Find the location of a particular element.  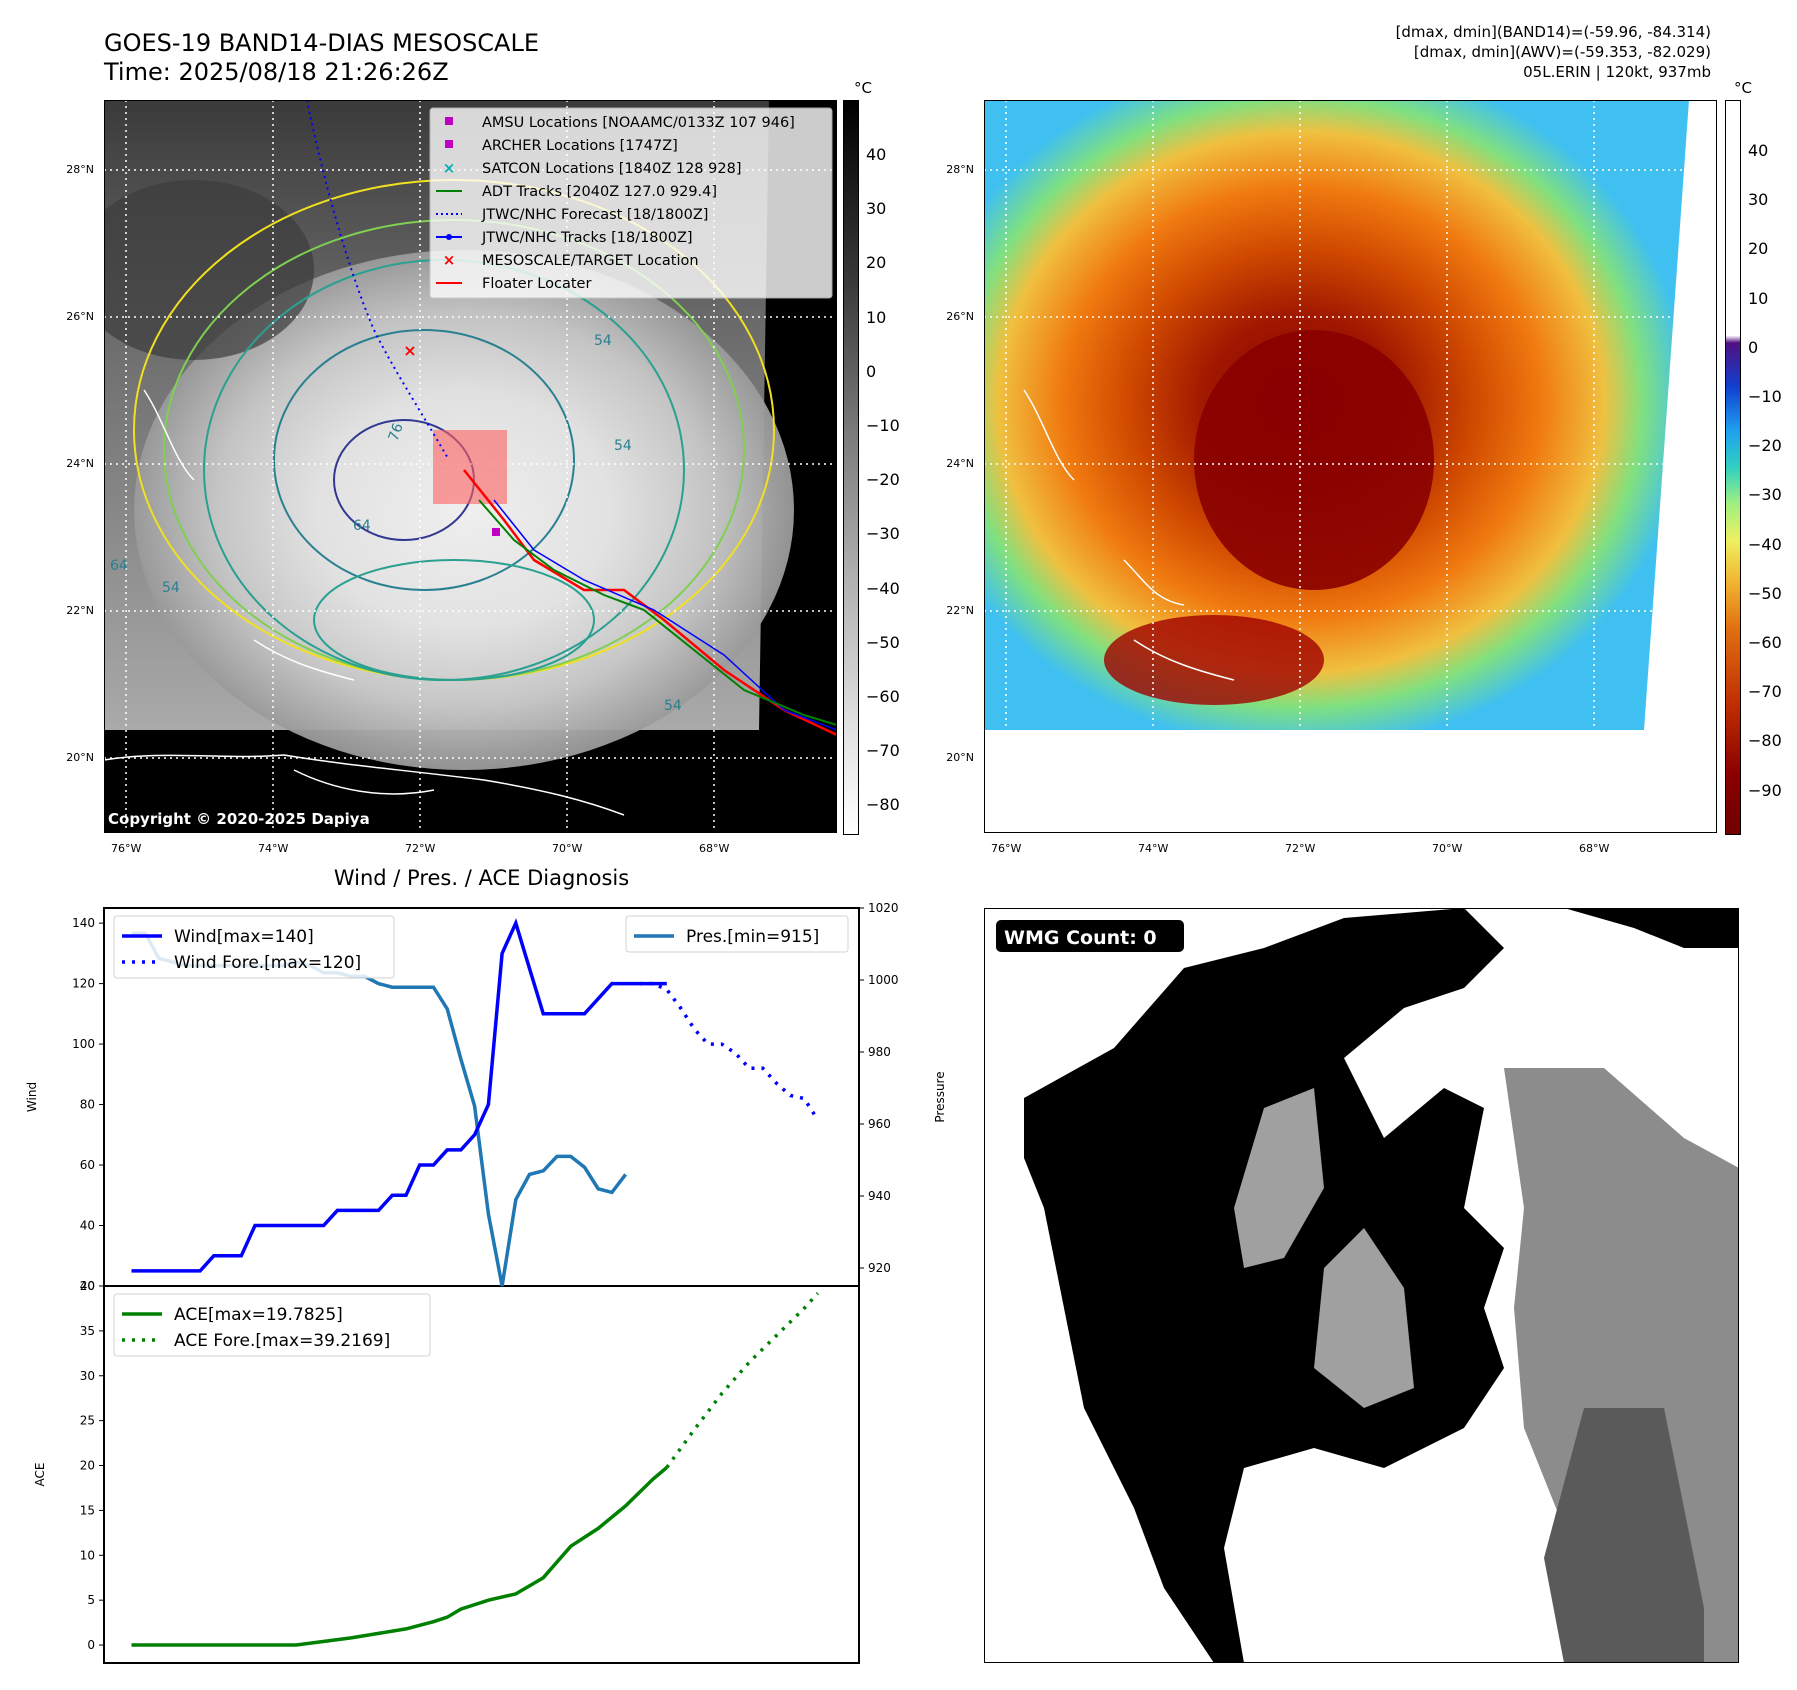

wind-tick-label: 100 is located at coordinates (83, 1044).